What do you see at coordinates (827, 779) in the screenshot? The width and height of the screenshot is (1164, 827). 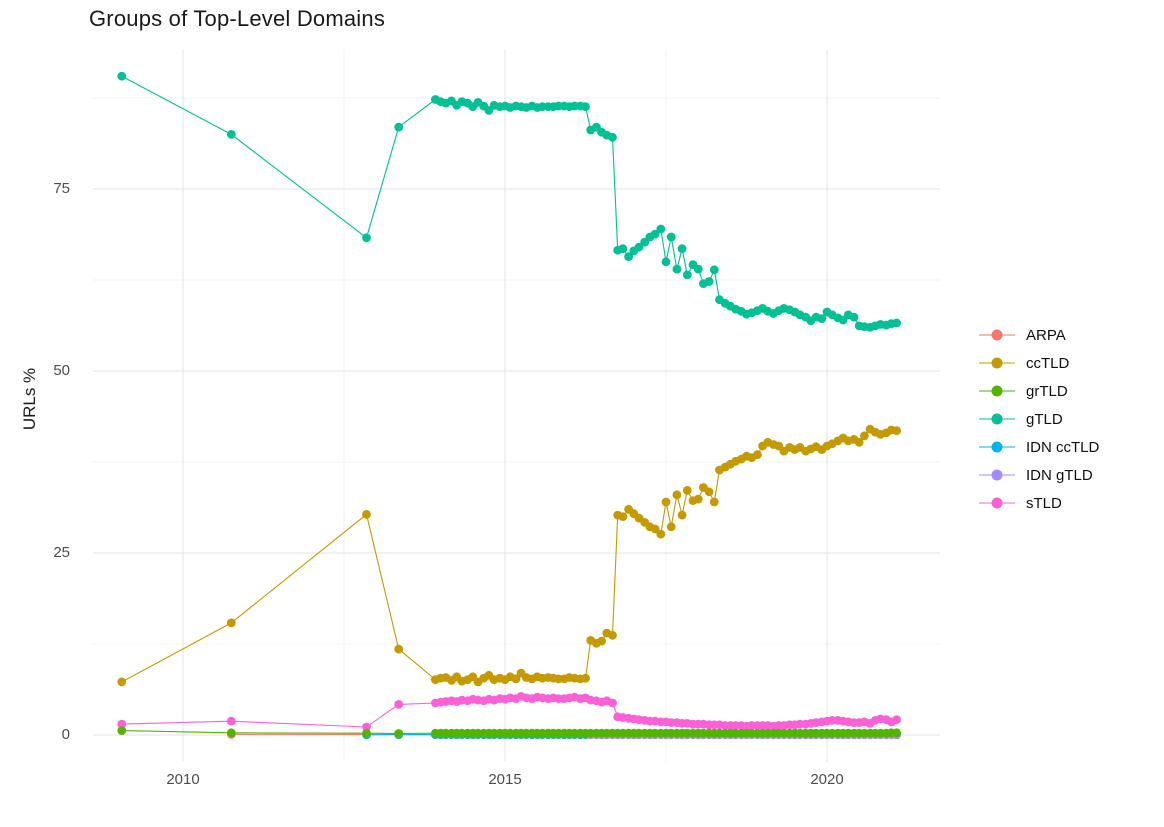 I see `x-tick-label: 2020` at bounding box center [827, 779].